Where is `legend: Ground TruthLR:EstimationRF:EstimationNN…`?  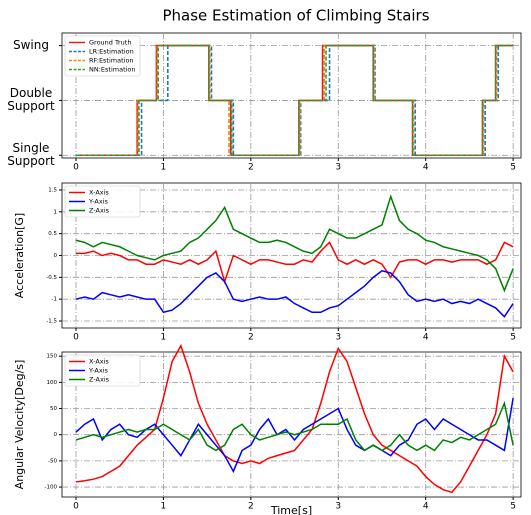
legend: Ground TruthLR:EstimationRF:EstimationNN… is located at coordinates (102, 56).